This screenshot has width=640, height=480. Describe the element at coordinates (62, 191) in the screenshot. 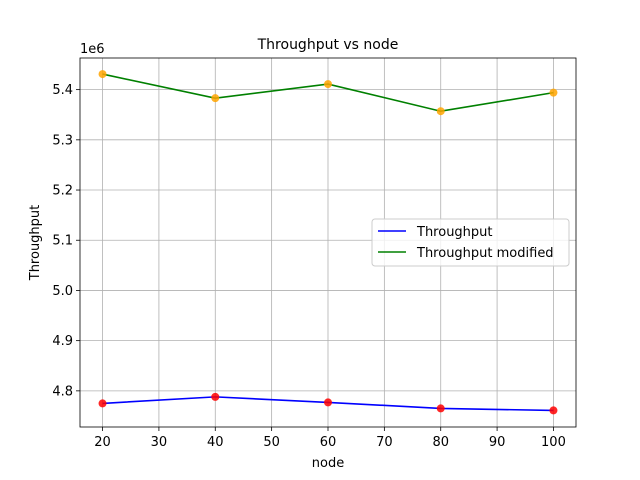

I see `y-tick-label: 5.2` at that location.